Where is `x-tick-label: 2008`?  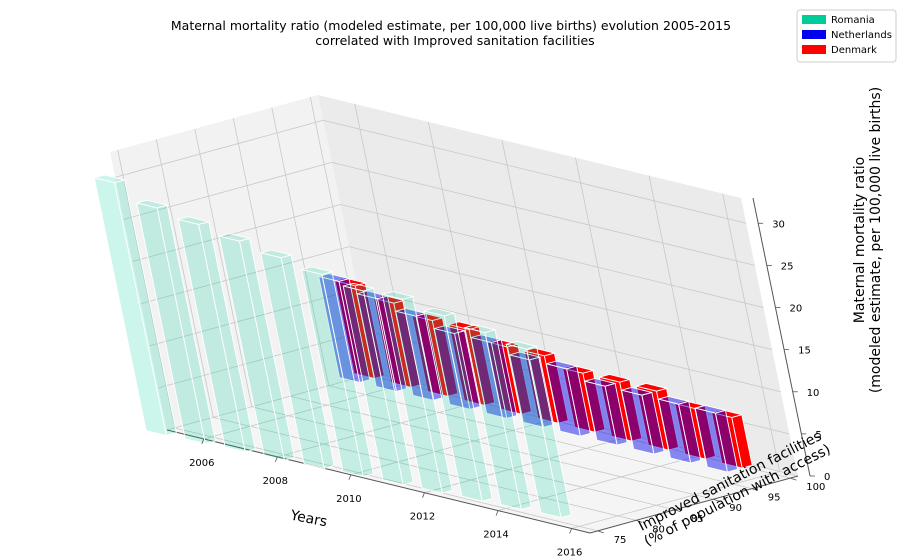 x-tick-label: 2008 is located at coordinates (275, 481).